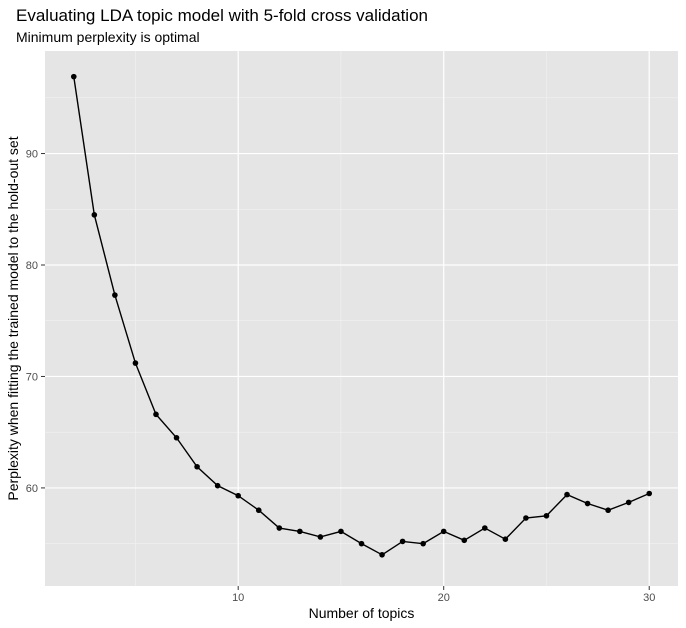 Image resolution: width=686 pixels, height=628 pixels. What do you see at coordinates (32, 377) in the screenshot?
I see `y-tick-label: 70` at bounding box center [32, 377].